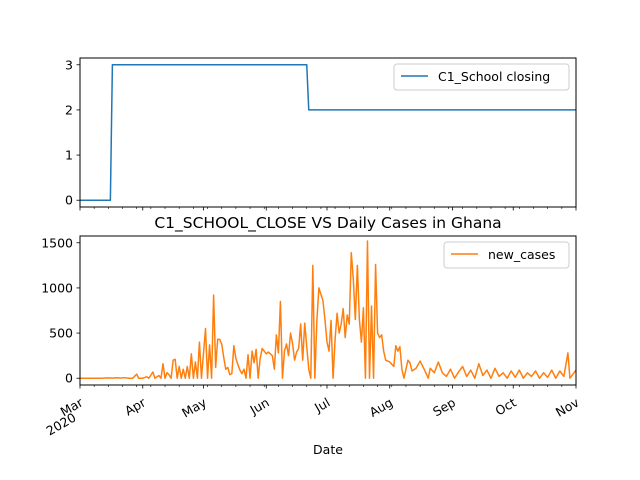  I want to click on bottom-y-ticks: 0 500 1000 1500, so click(60, 310).